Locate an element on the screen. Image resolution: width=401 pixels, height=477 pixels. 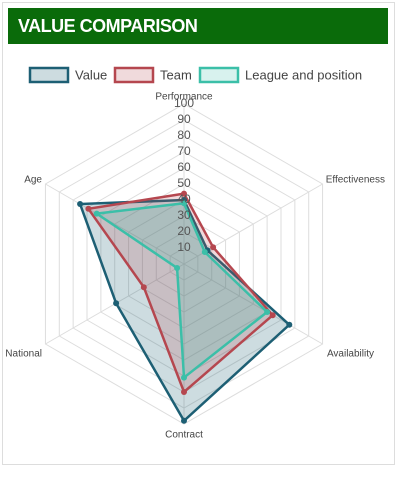
axis-label: Contract is located at coordinates (184, 435).